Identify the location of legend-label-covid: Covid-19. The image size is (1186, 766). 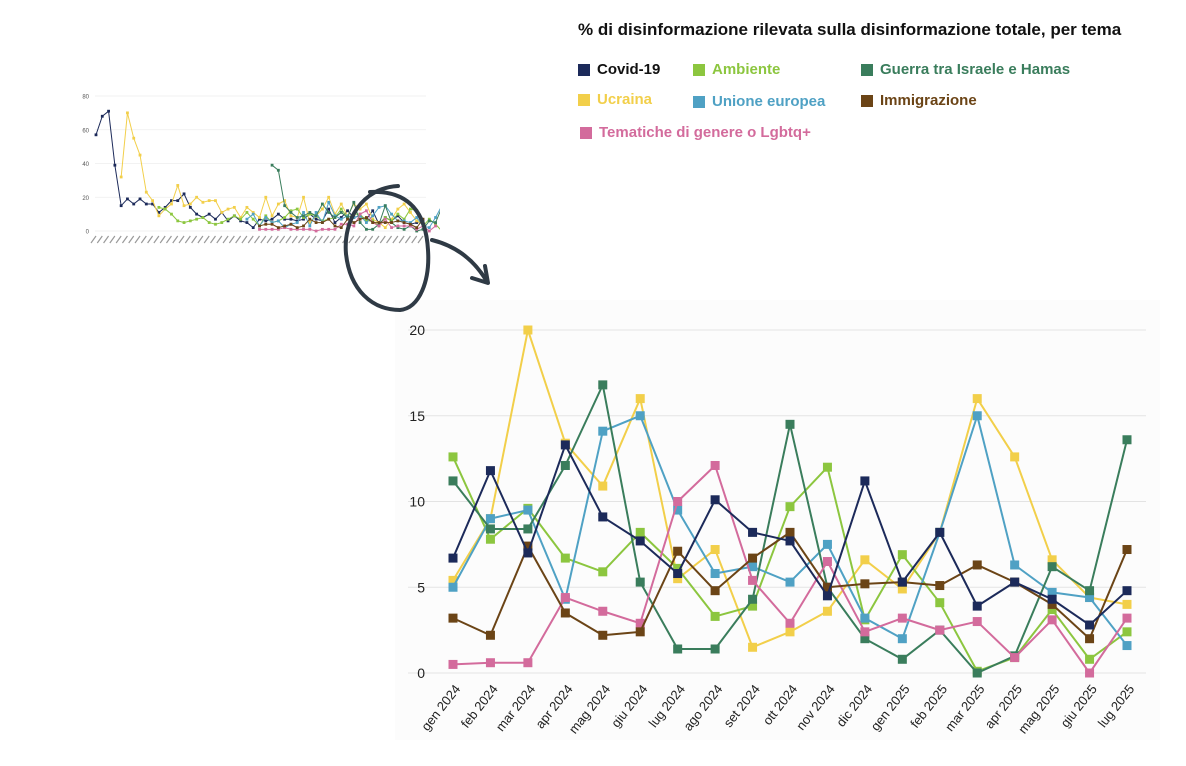
(629, 69).